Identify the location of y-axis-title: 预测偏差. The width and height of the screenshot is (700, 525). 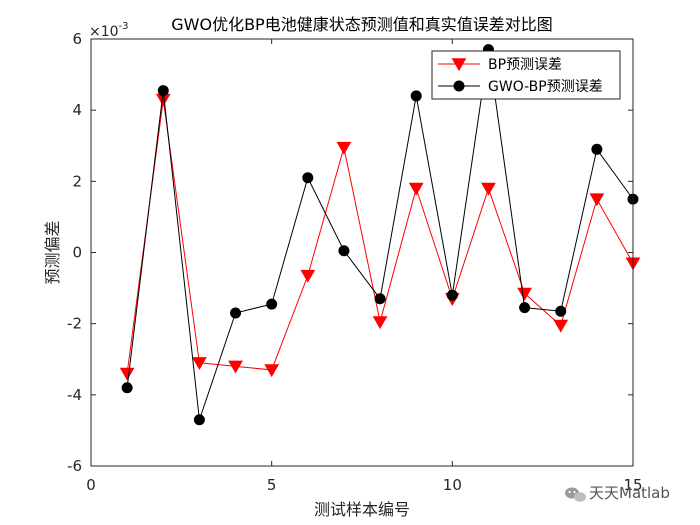
(52, 252).